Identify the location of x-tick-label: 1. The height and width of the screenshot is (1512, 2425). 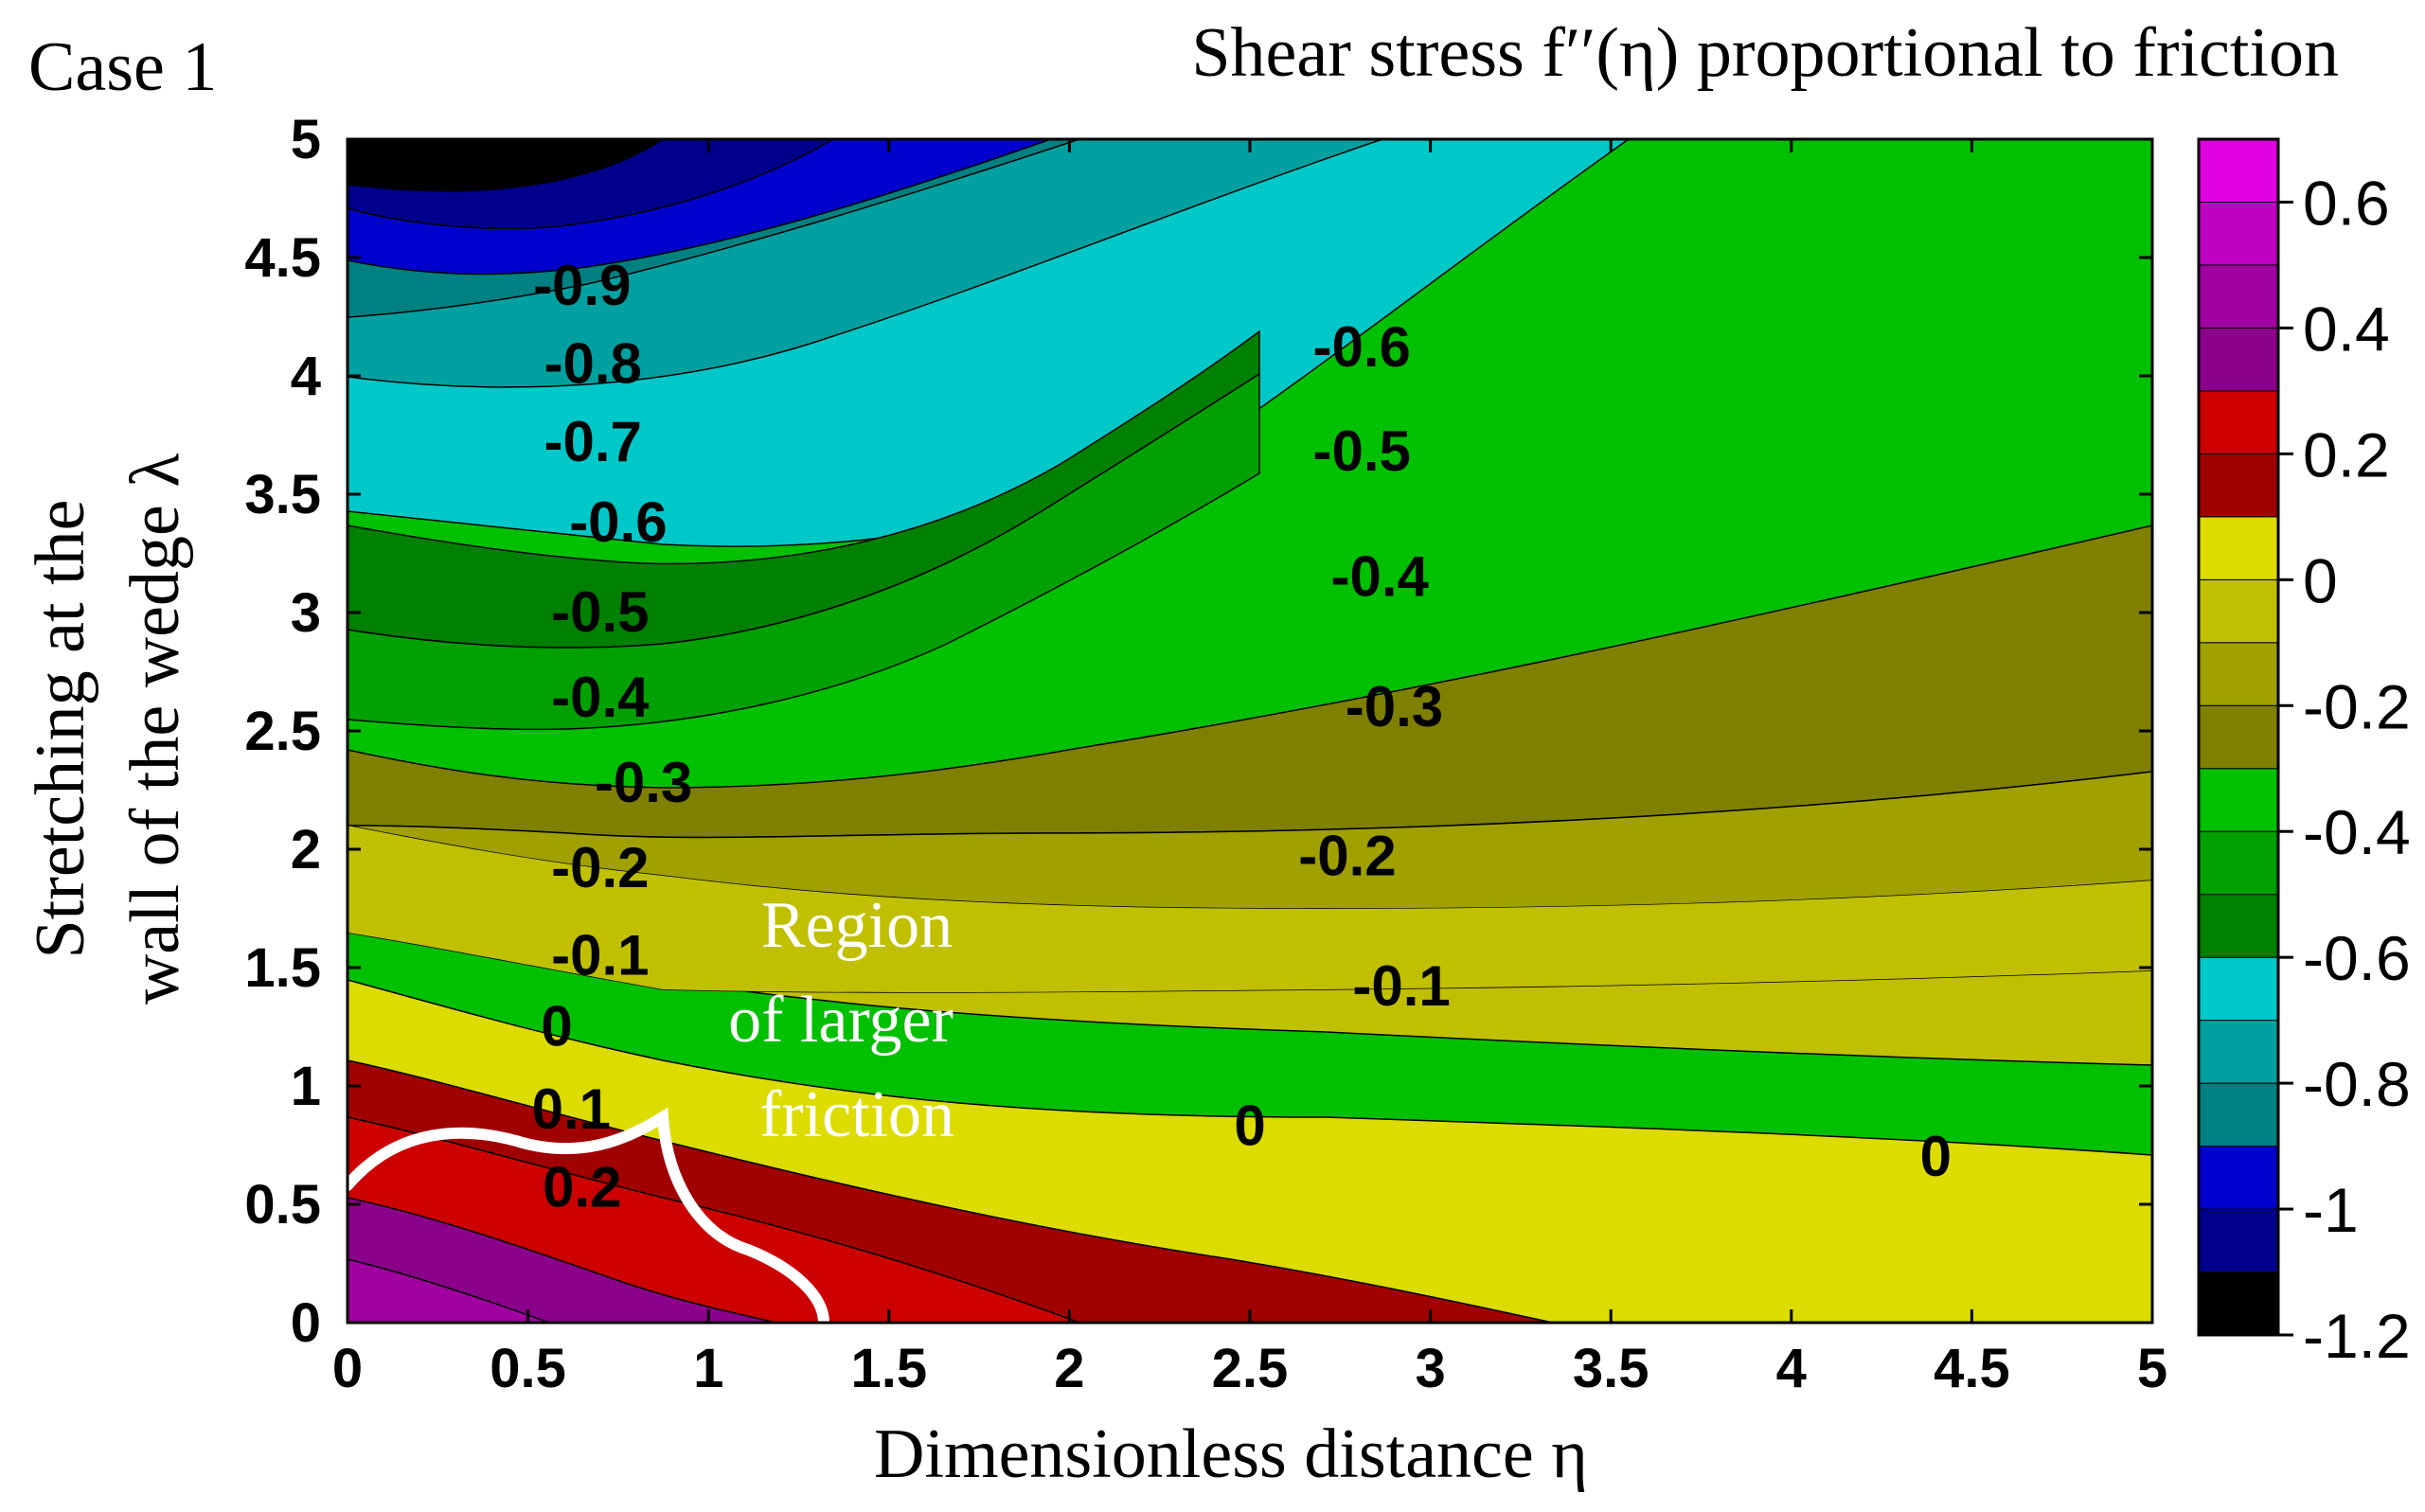
(708, 1368).